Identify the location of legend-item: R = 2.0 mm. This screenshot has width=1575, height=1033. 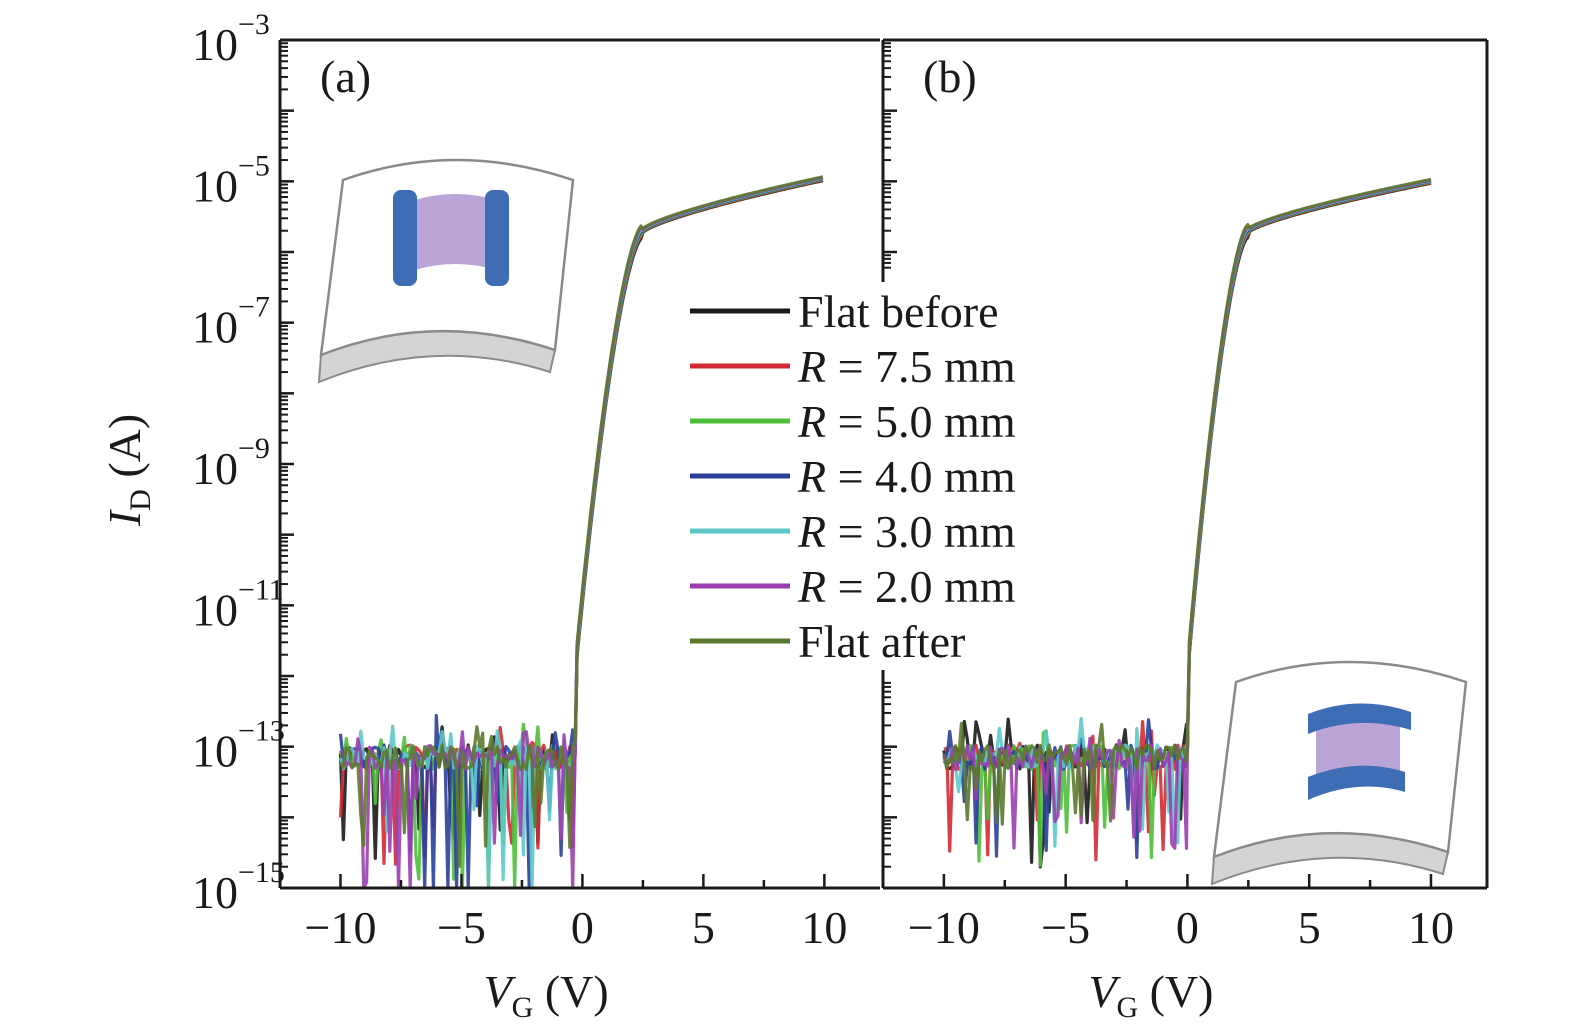
(853, 586).